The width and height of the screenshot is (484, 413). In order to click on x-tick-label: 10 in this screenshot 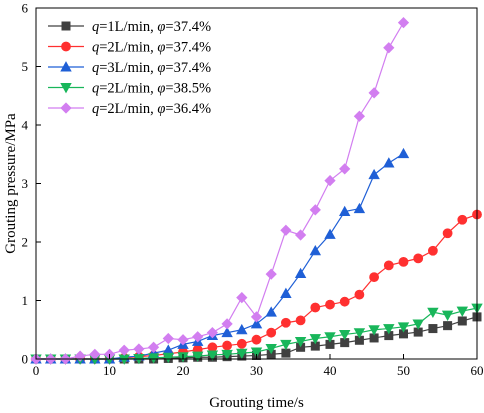, I will do `click(109, 370)`.